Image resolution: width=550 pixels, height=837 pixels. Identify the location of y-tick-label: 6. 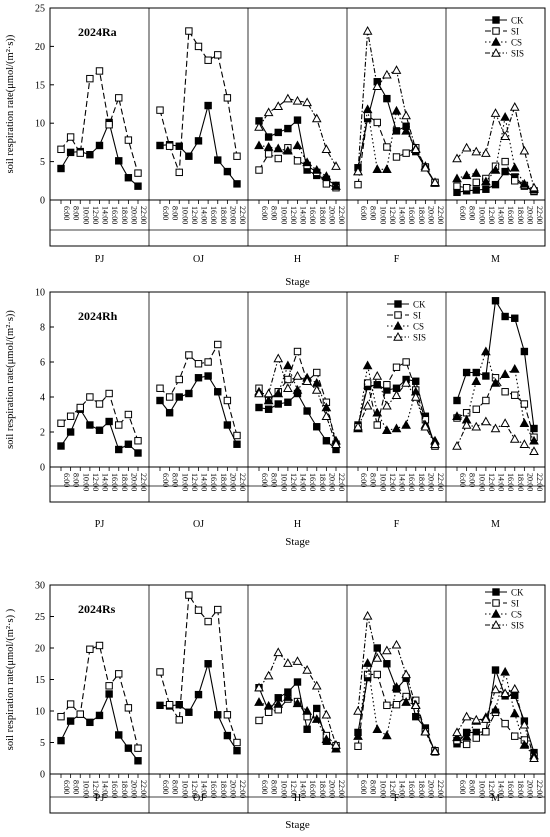
(42, 363).